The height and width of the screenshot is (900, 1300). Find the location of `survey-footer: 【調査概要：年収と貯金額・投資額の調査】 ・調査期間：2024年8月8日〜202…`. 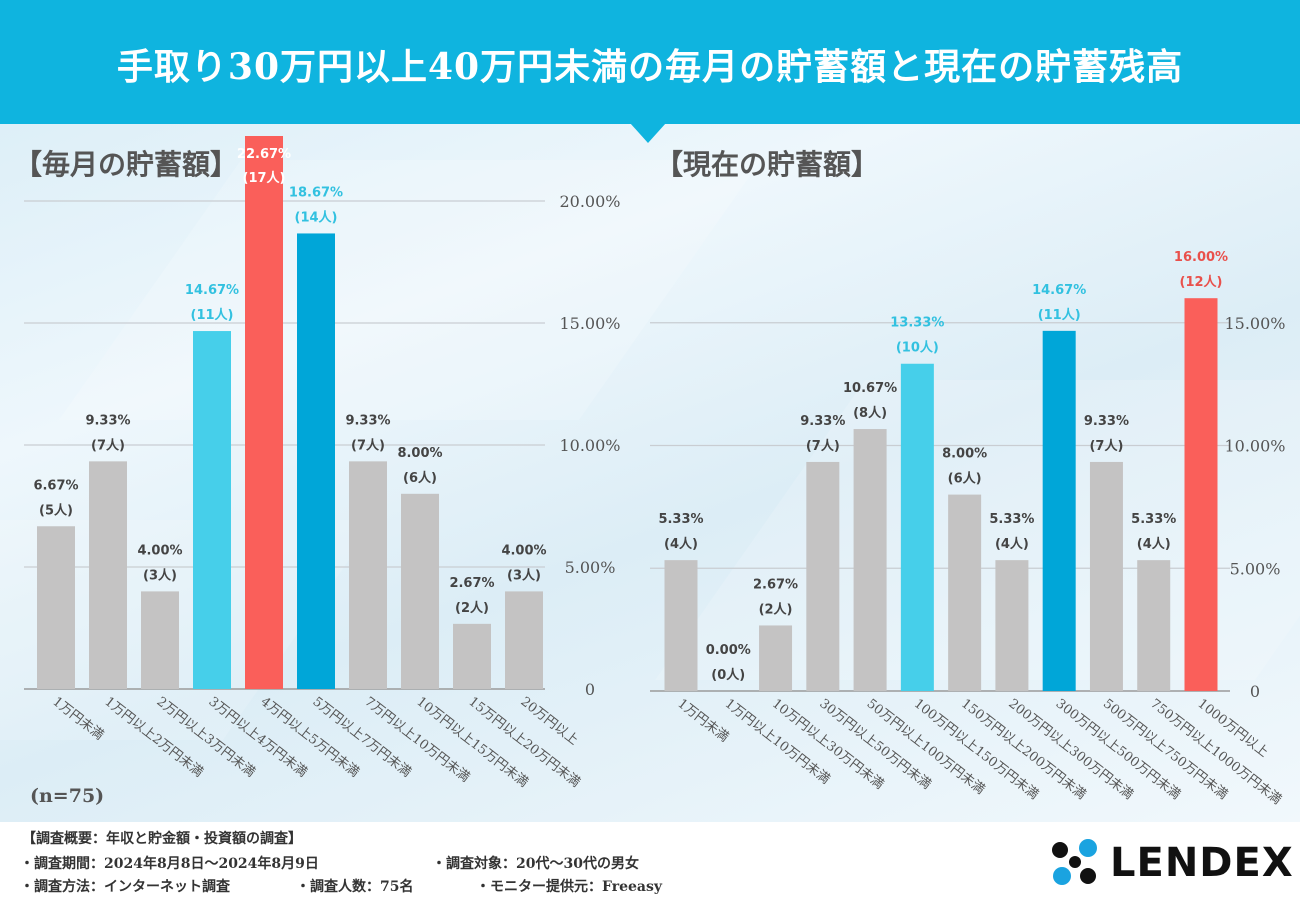

survey-footer: 【調査概要：年収と貯金額・投資額の調査】 ・調査期間：2024年8月8日〜202… is located at coordinates (650, 861).